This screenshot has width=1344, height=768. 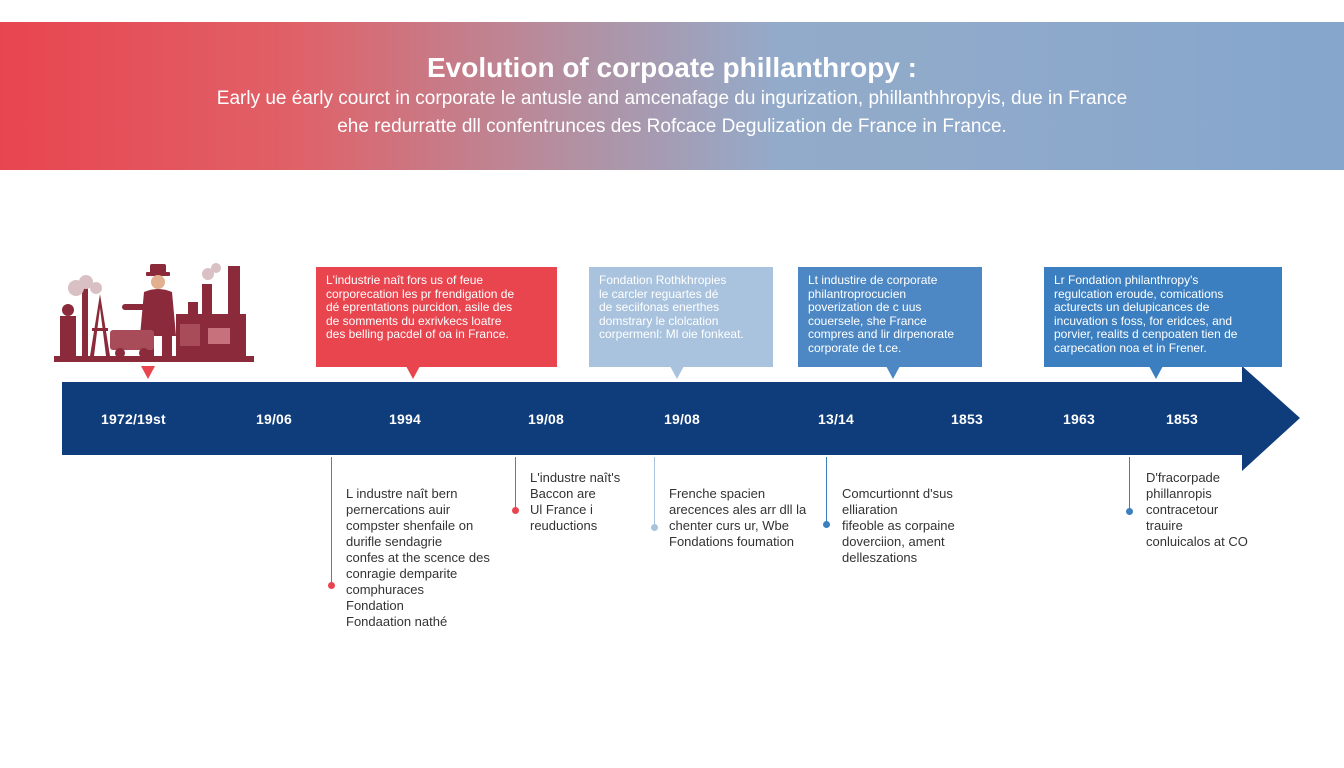 I want to click on note-line: conluicalos at CO, so click(x=1197, y=541).